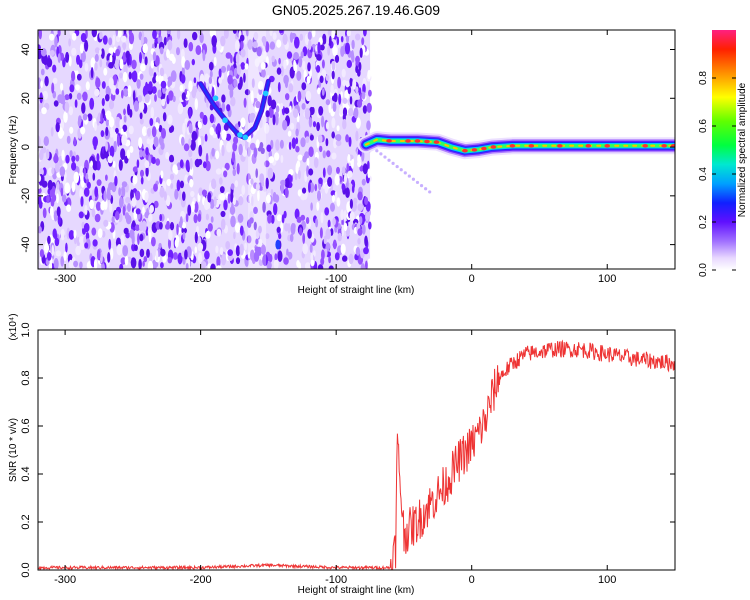 This screenshot has width=750, height=600. Describe the element at coordinates (516, 162) in the screenshot. I see `heatmap-signal-track` at that location.